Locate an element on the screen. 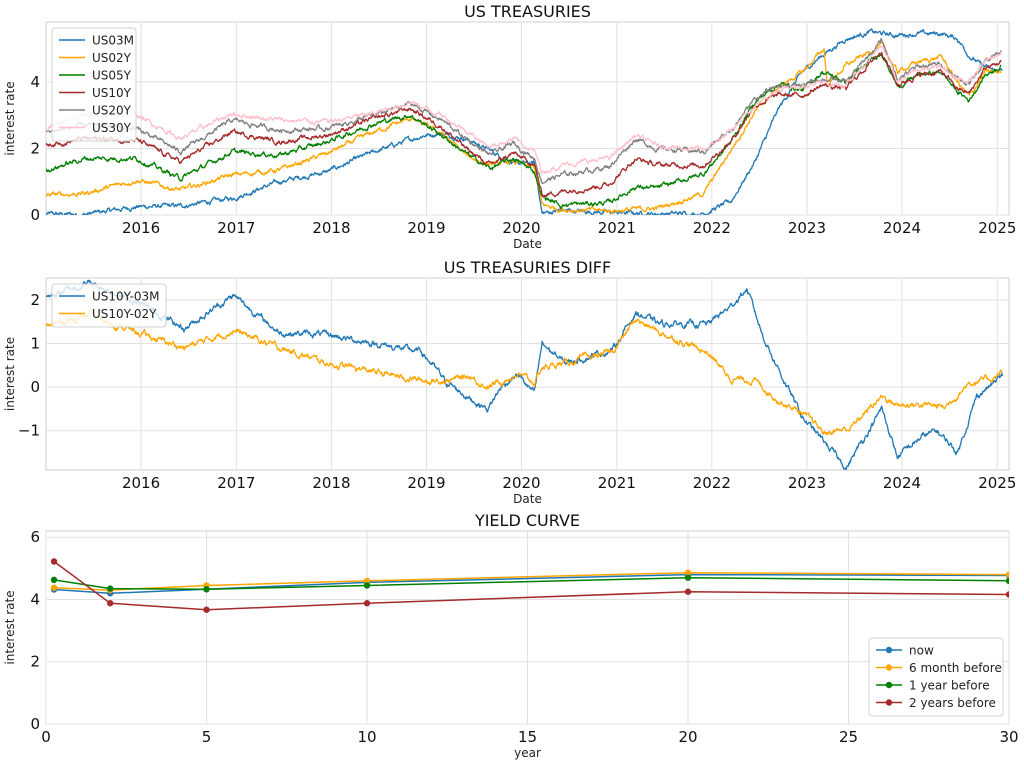 The width and height of the screenshot is (1024, 766). legend-marker-2-years-before is located at coordinates (889, 702).